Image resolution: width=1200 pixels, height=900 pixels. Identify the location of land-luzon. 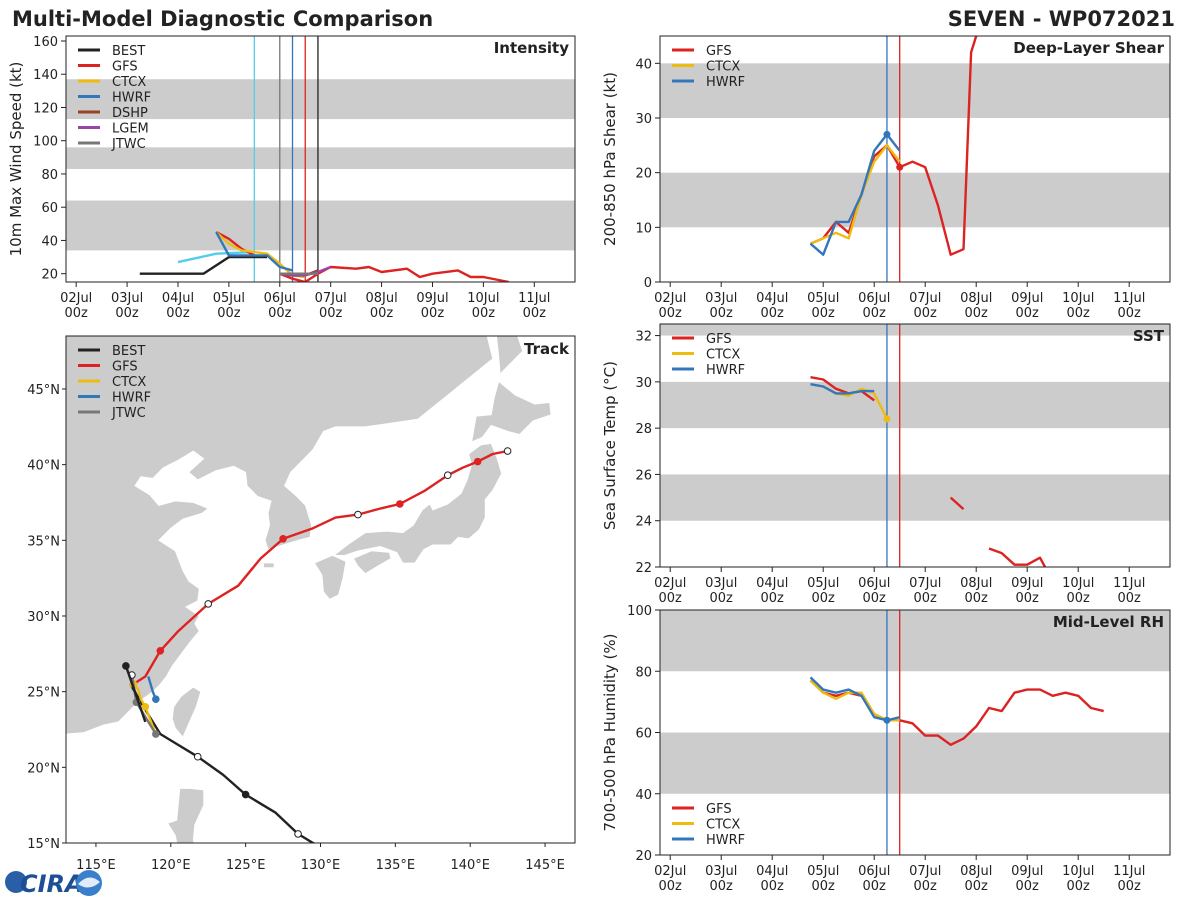
(186, 815).